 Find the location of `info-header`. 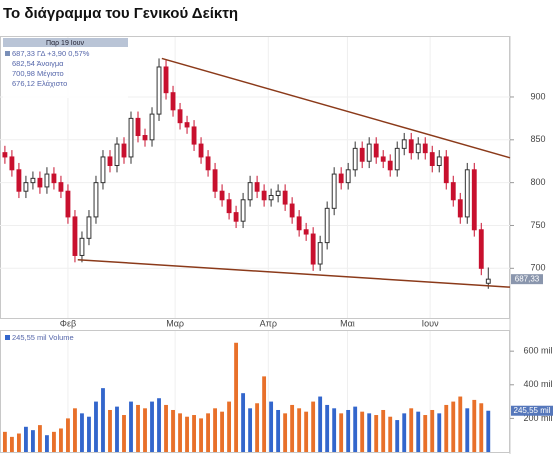

info-header is located at coordinates (65, 42).